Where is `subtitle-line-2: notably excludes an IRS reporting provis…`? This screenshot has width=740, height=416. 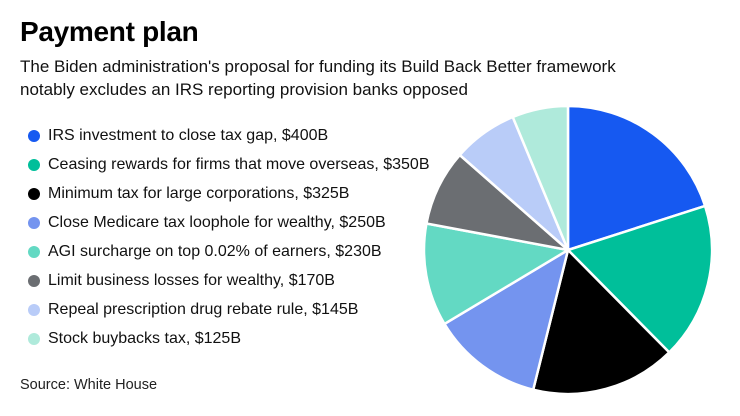
subtitle-line-2: notably excludes an IRS reporting provis… is located at coordinates (244, 89).